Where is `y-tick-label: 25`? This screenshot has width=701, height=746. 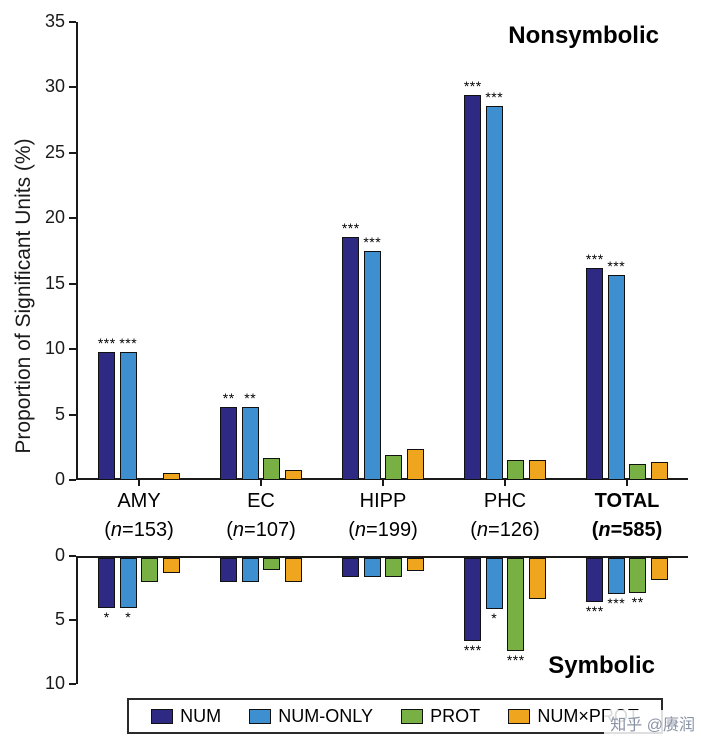 y-tick-label: 25 is located at coordinates (54, 151).